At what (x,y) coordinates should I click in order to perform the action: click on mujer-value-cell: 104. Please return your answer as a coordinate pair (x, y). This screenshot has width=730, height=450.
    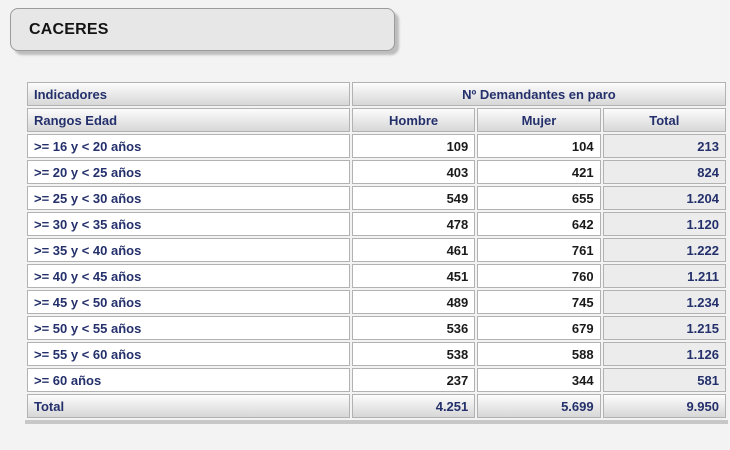
    Looking at the image, I should click on (539, 146).